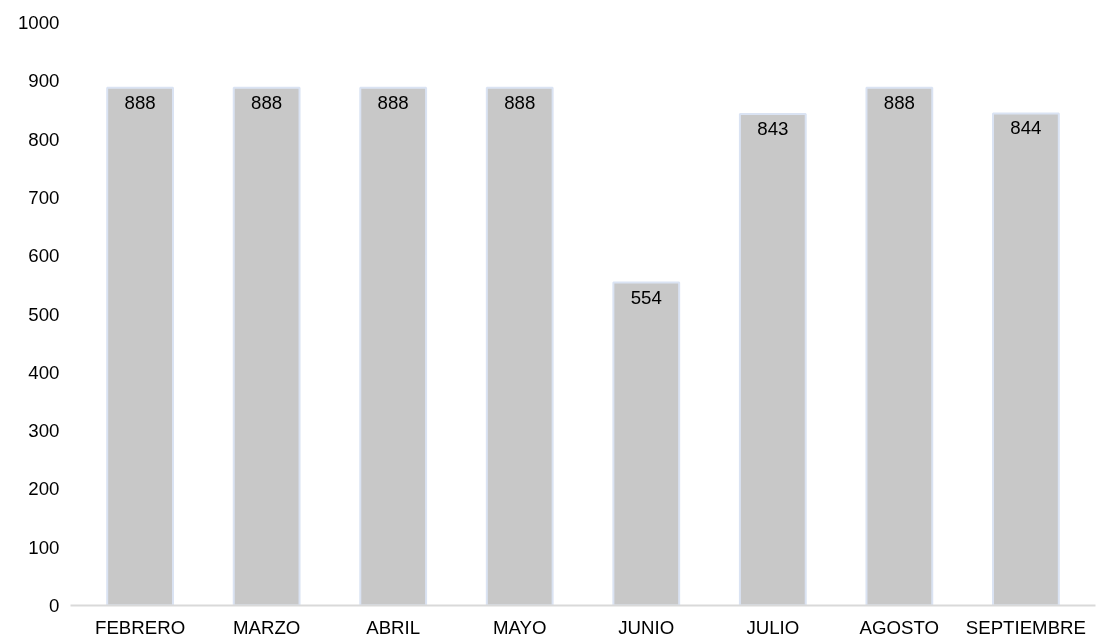  What do you see at coordinates (44, 197) in the screenshot?
I see `y-tick-label: 700` at bounding box center [44, 197].